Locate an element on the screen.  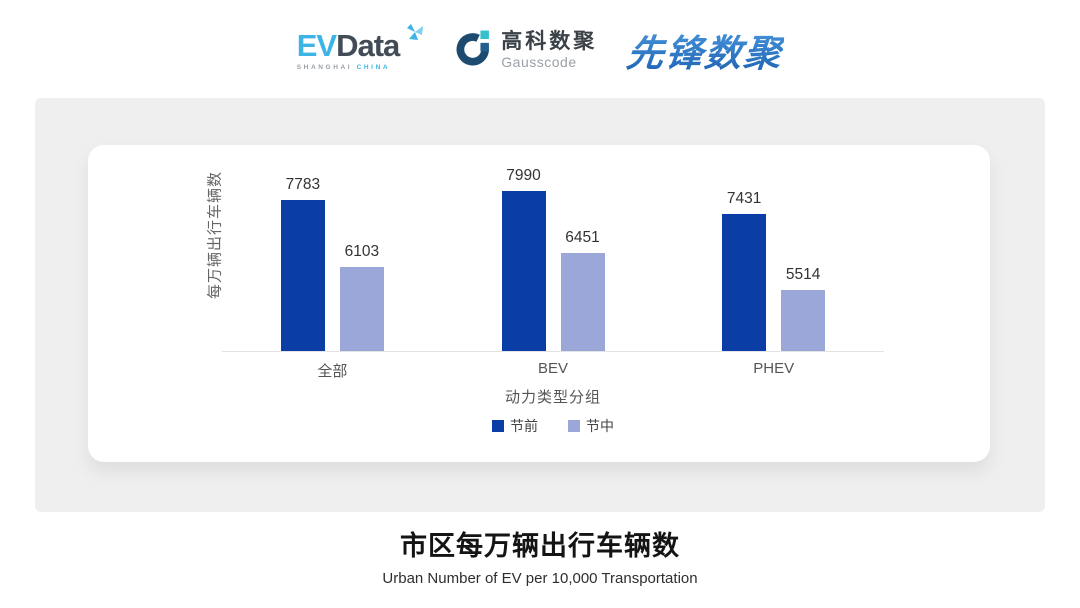
bar-value-label: 6451 is located at coordinates (582, 237).